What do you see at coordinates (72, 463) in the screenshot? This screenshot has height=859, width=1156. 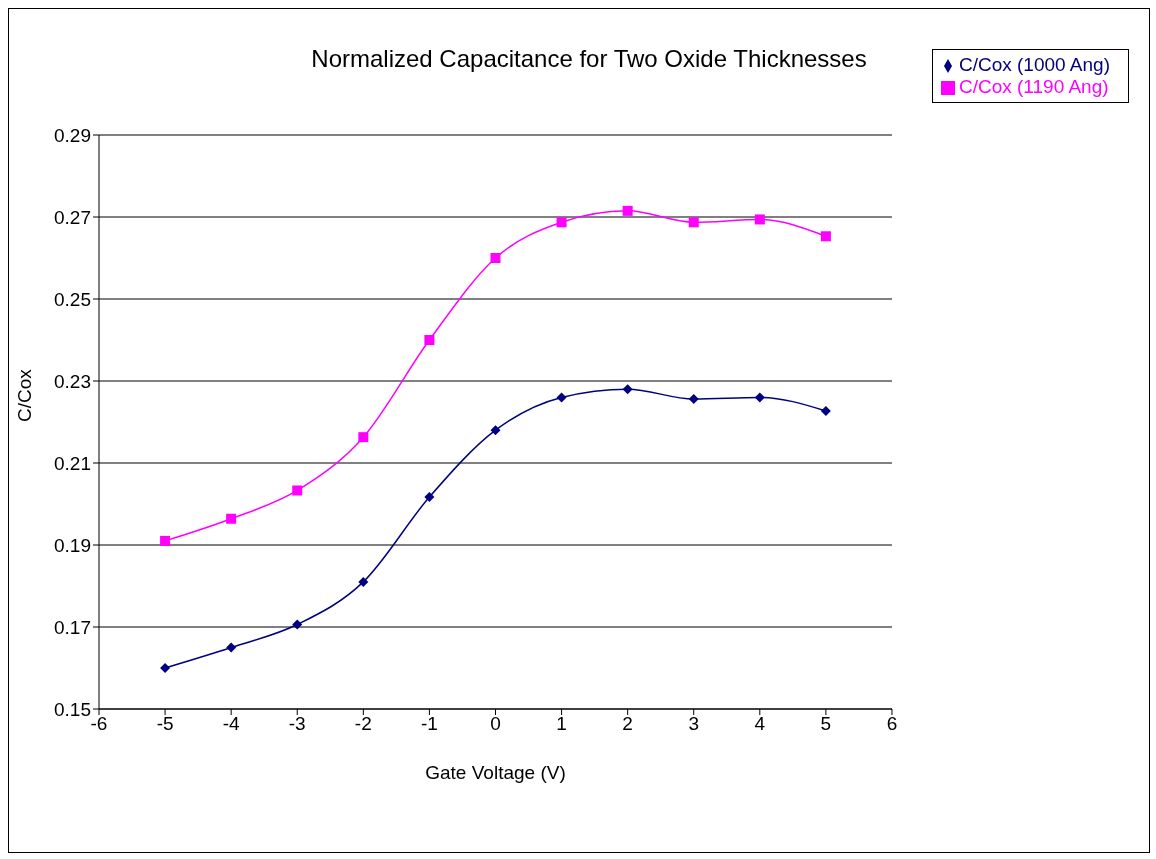 I see `y-tick-label: 0.21` at bounding box center [72, 463].